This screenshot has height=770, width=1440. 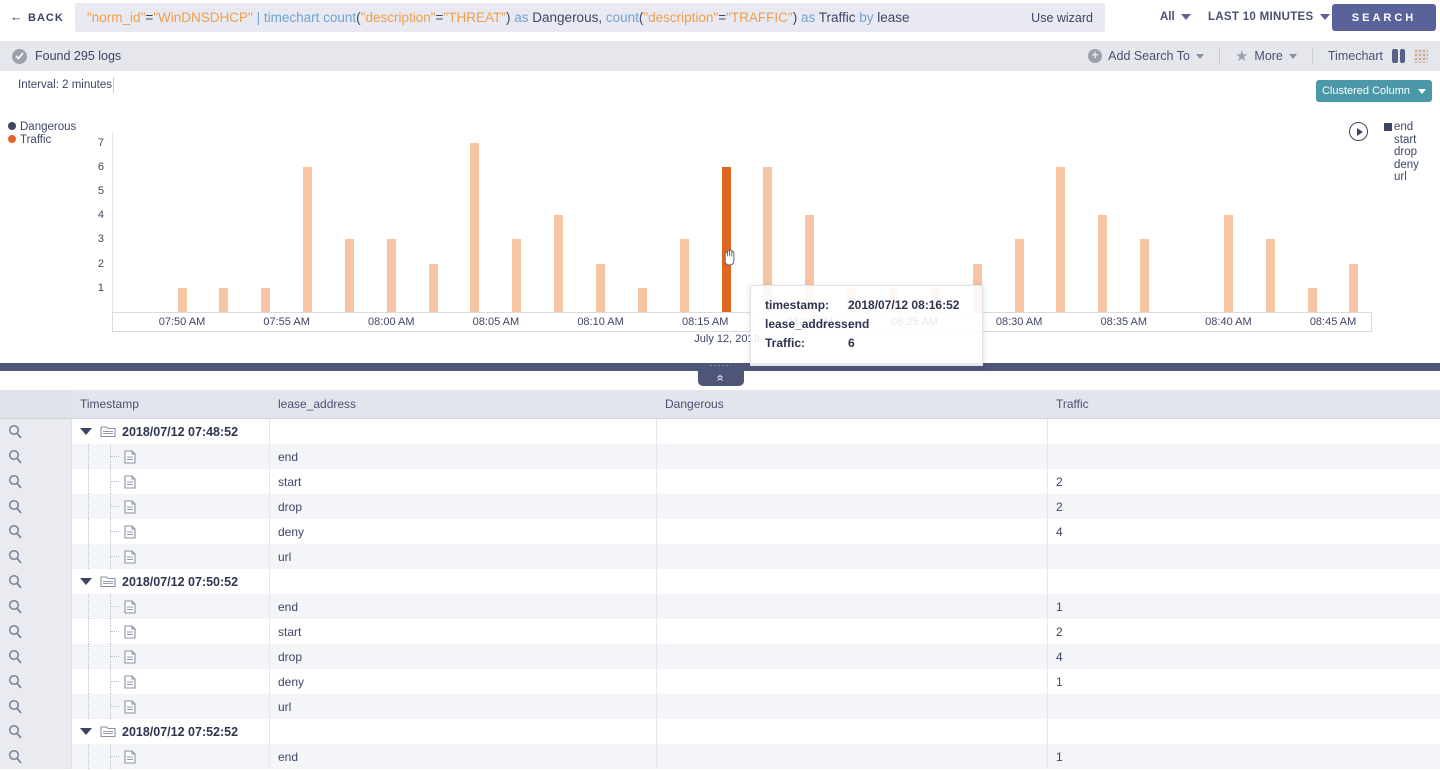 I want to click on column-header-dangerous: Dangerous, so click(x=694, y=404).